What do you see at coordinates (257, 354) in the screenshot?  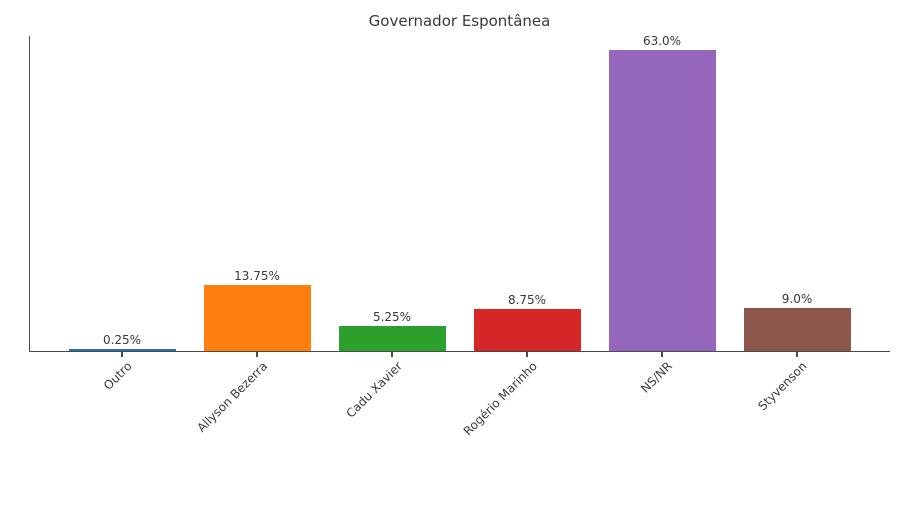 I see `x-tick-allyson-bezerra` at bounding box center [257, 354].